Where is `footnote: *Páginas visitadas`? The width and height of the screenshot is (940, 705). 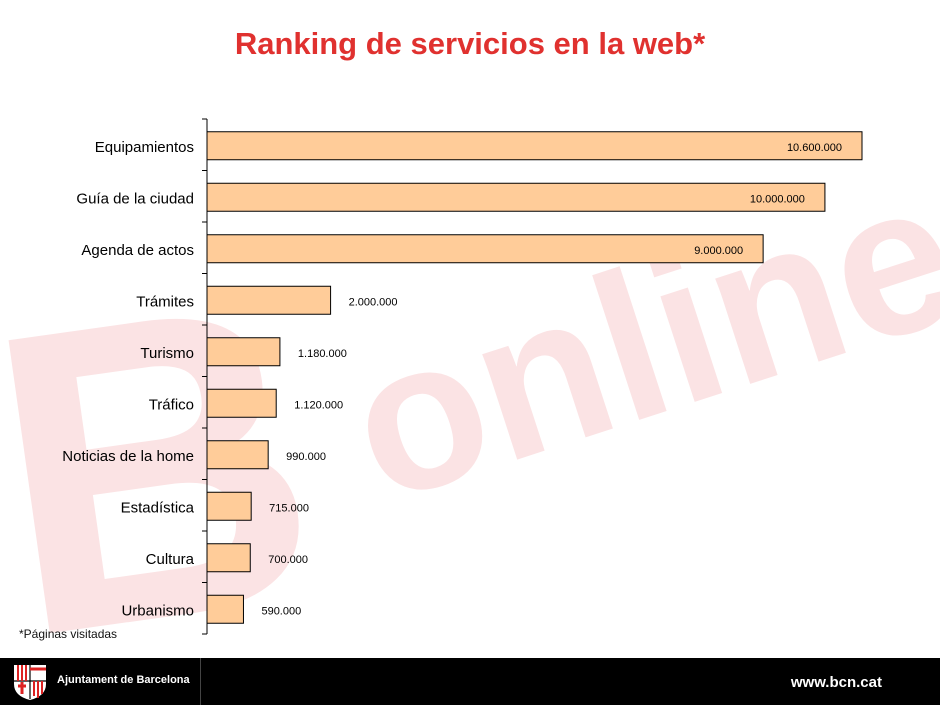
footnote: *Páginas visitadas is located at coordinates (68, 634).